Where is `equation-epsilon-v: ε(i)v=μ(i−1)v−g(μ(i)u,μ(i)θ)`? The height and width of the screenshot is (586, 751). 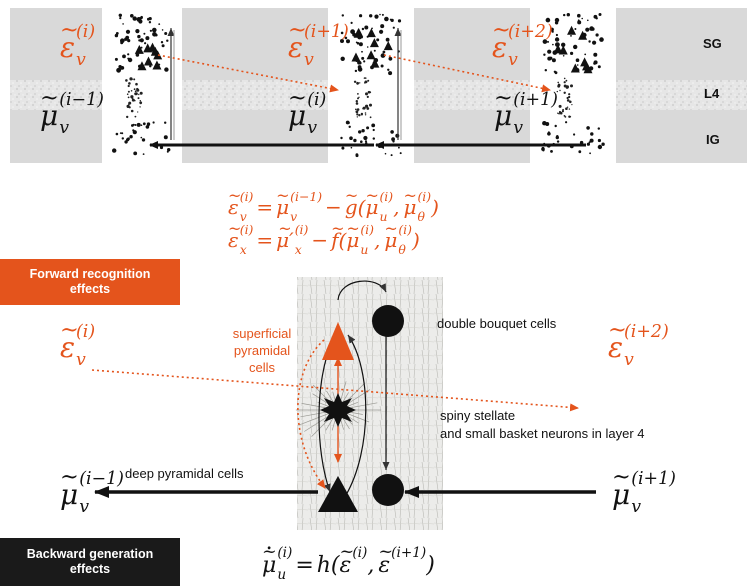 equation-epsilon-v: ε(i)v=μ(i−1)v−g(μ(i)u,μ(i)θ) is located at coordinates (333, 203).